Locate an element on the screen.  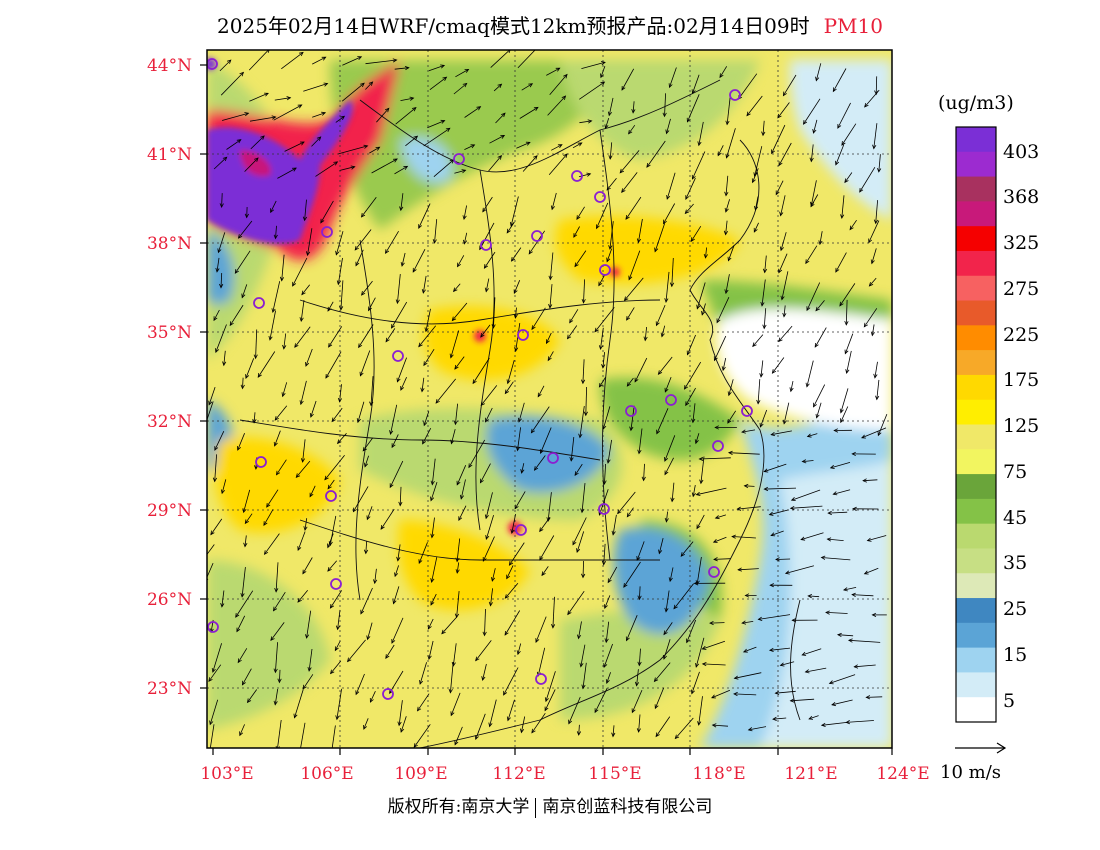
colorbar-unit: (ug/m3) is located at coordinates (976, 103).